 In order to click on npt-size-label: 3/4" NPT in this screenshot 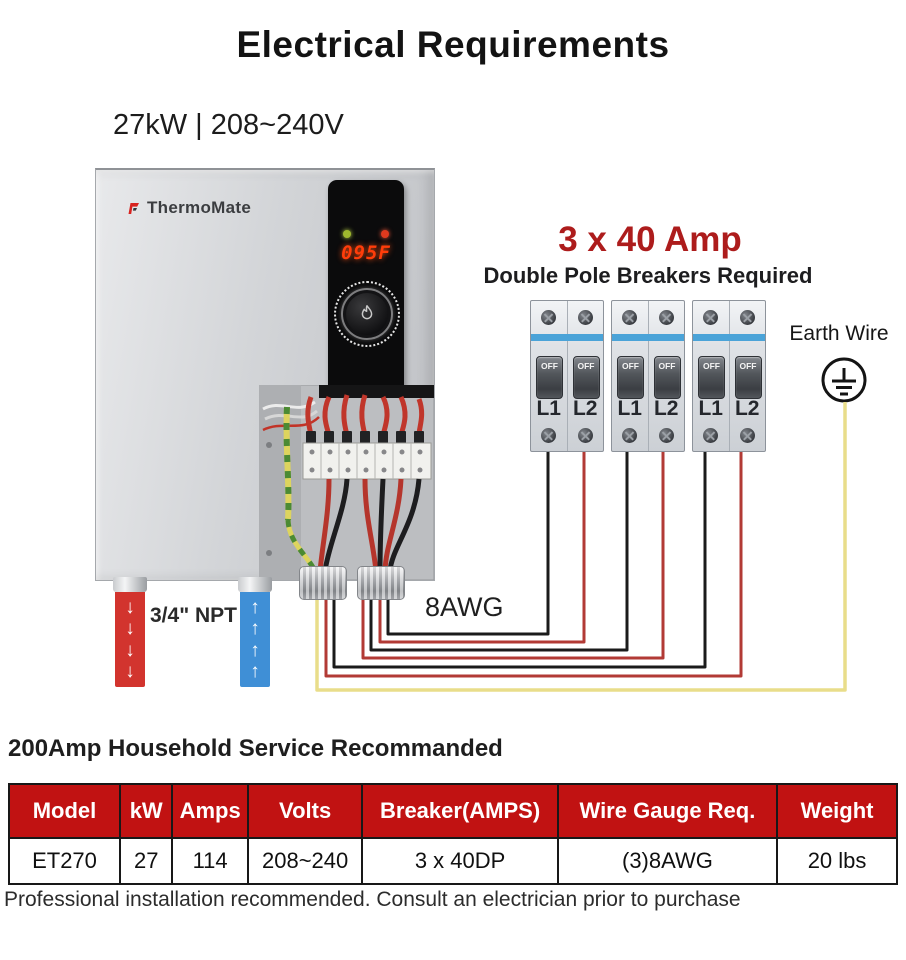, I will do `click(193, 615)`.